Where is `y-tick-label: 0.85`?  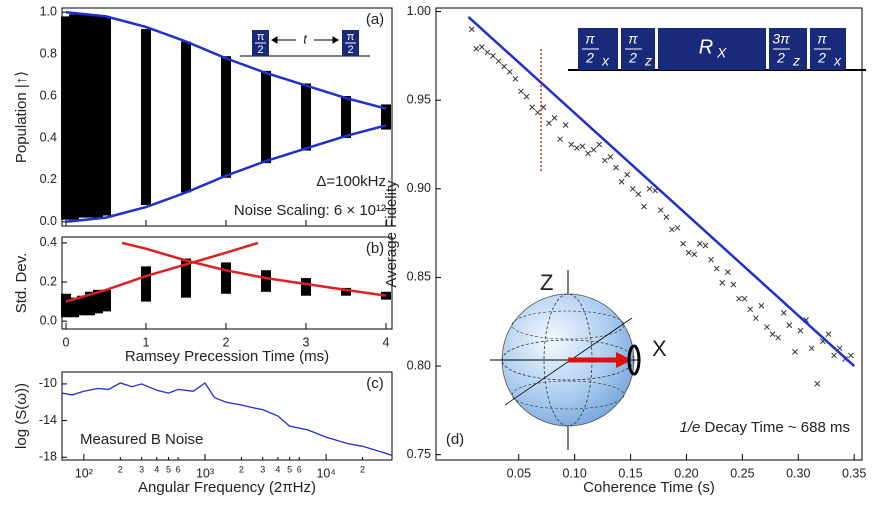 y-tick-label: 0.85 is located at coordinates (419, 277).